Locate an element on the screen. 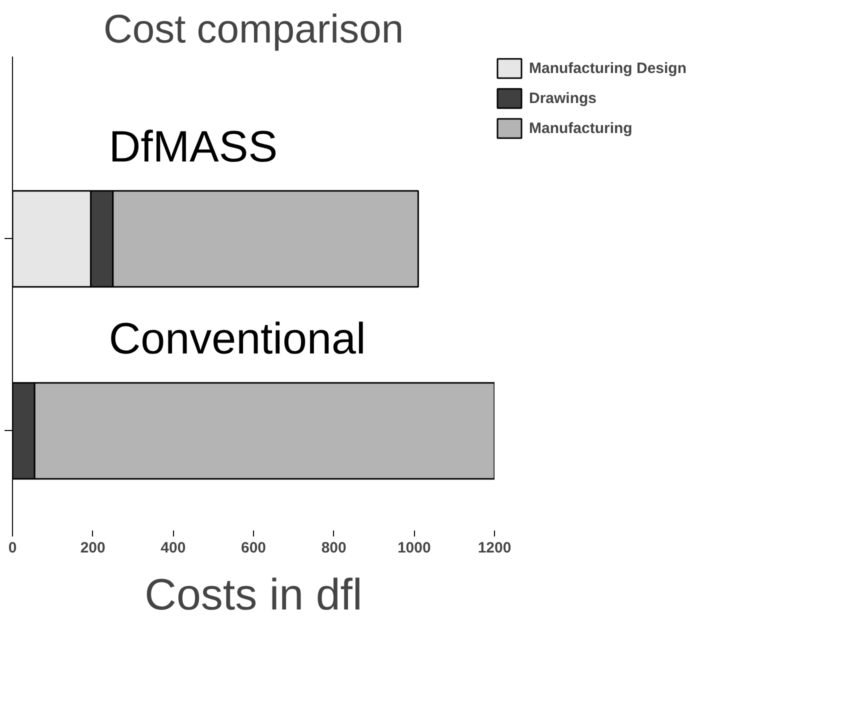 This screenshot has width=843, height=724. legend-label: Manufacturing is located at coordinates (580, 128).